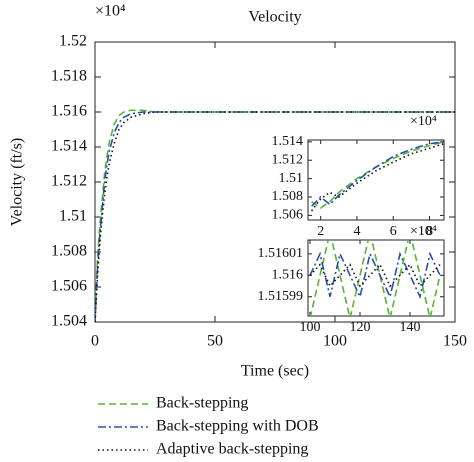 The height and width of the screenshot is (462, 474). Describe the element at coordinates (232, 449) in the screenshot. I see `legend-label: Adaptive back-stepping` at that location.